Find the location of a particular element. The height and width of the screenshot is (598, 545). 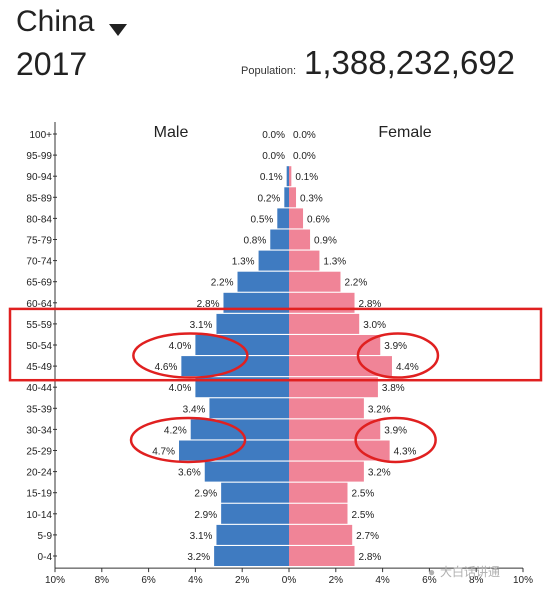

female-value-label: 1.3% is located at coordinates (334, 262).